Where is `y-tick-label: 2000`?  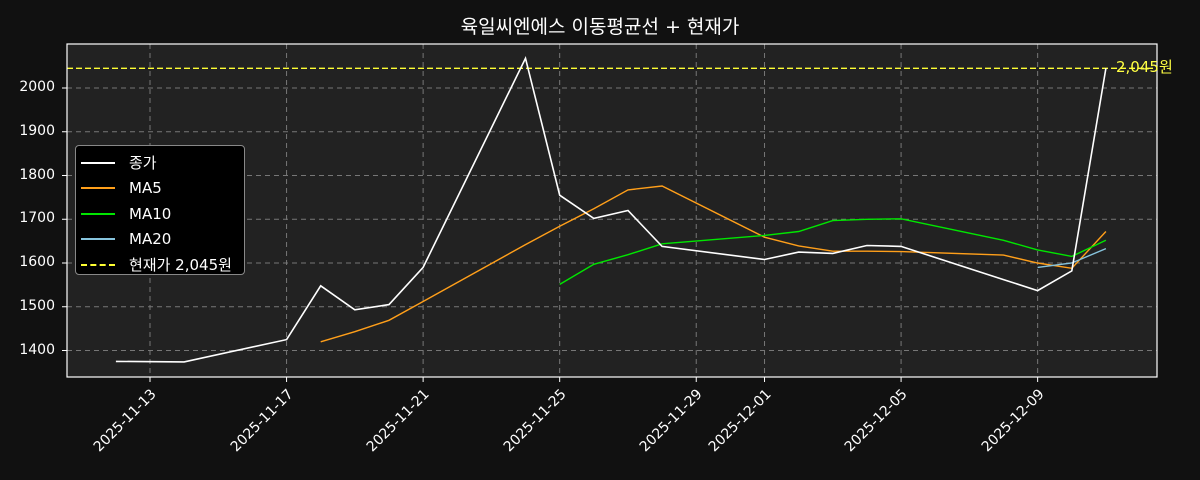 y-tick-label: 2000 is located at coordinates (37, 87).